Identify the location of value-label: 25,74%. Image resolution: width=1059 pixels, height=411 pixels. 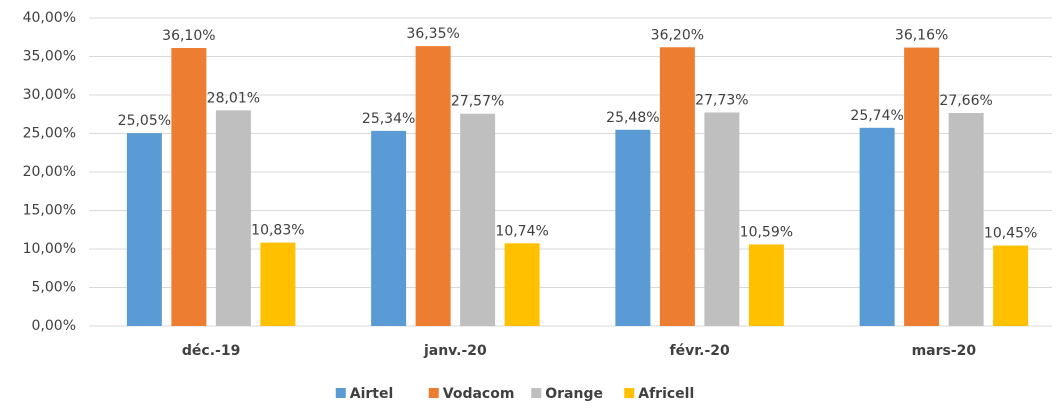
(876, 116).